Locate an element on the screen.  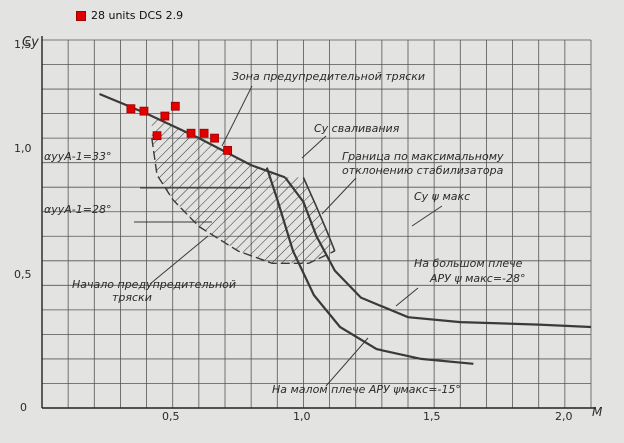
y-axis-label: Cy is located at coordinates (30, 42).